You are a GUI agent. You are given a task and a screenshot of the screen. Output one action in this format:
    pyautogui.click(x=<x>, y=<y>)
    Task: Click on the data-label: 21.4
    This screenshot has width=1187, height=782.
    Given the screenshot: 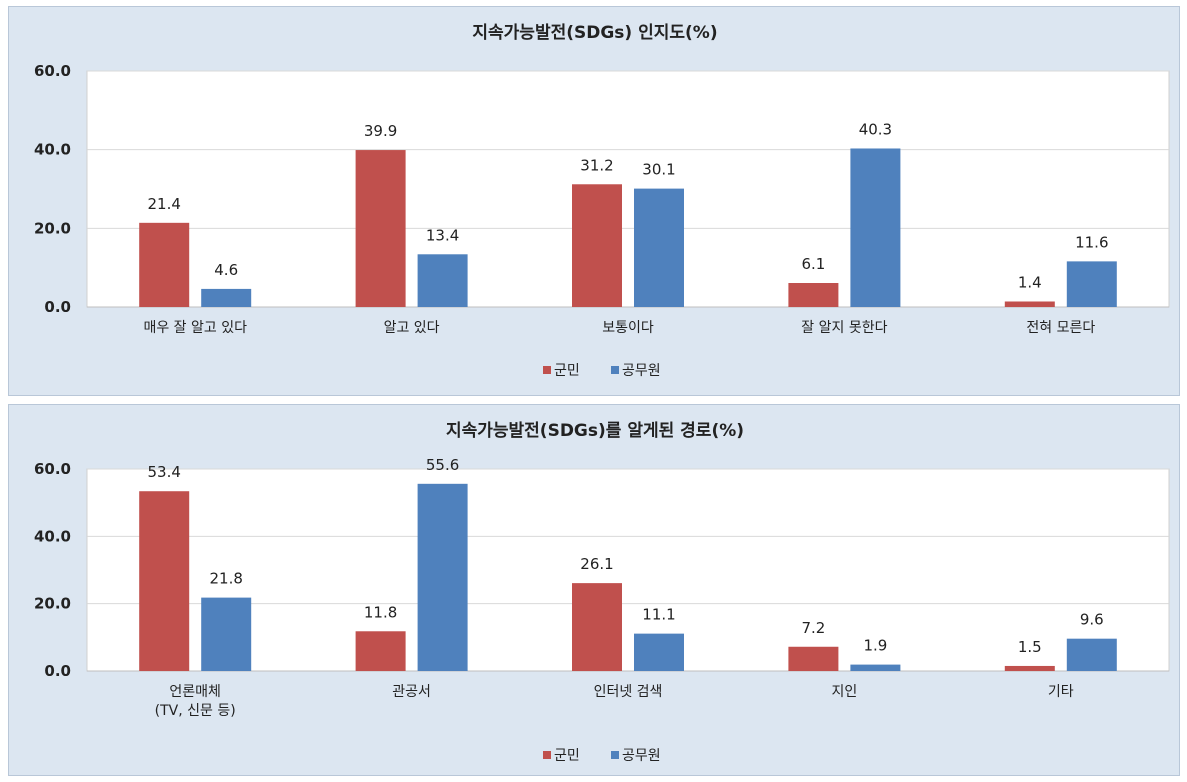 What is the action you would take?
    pyautogui.click(x=163, y=204)
    